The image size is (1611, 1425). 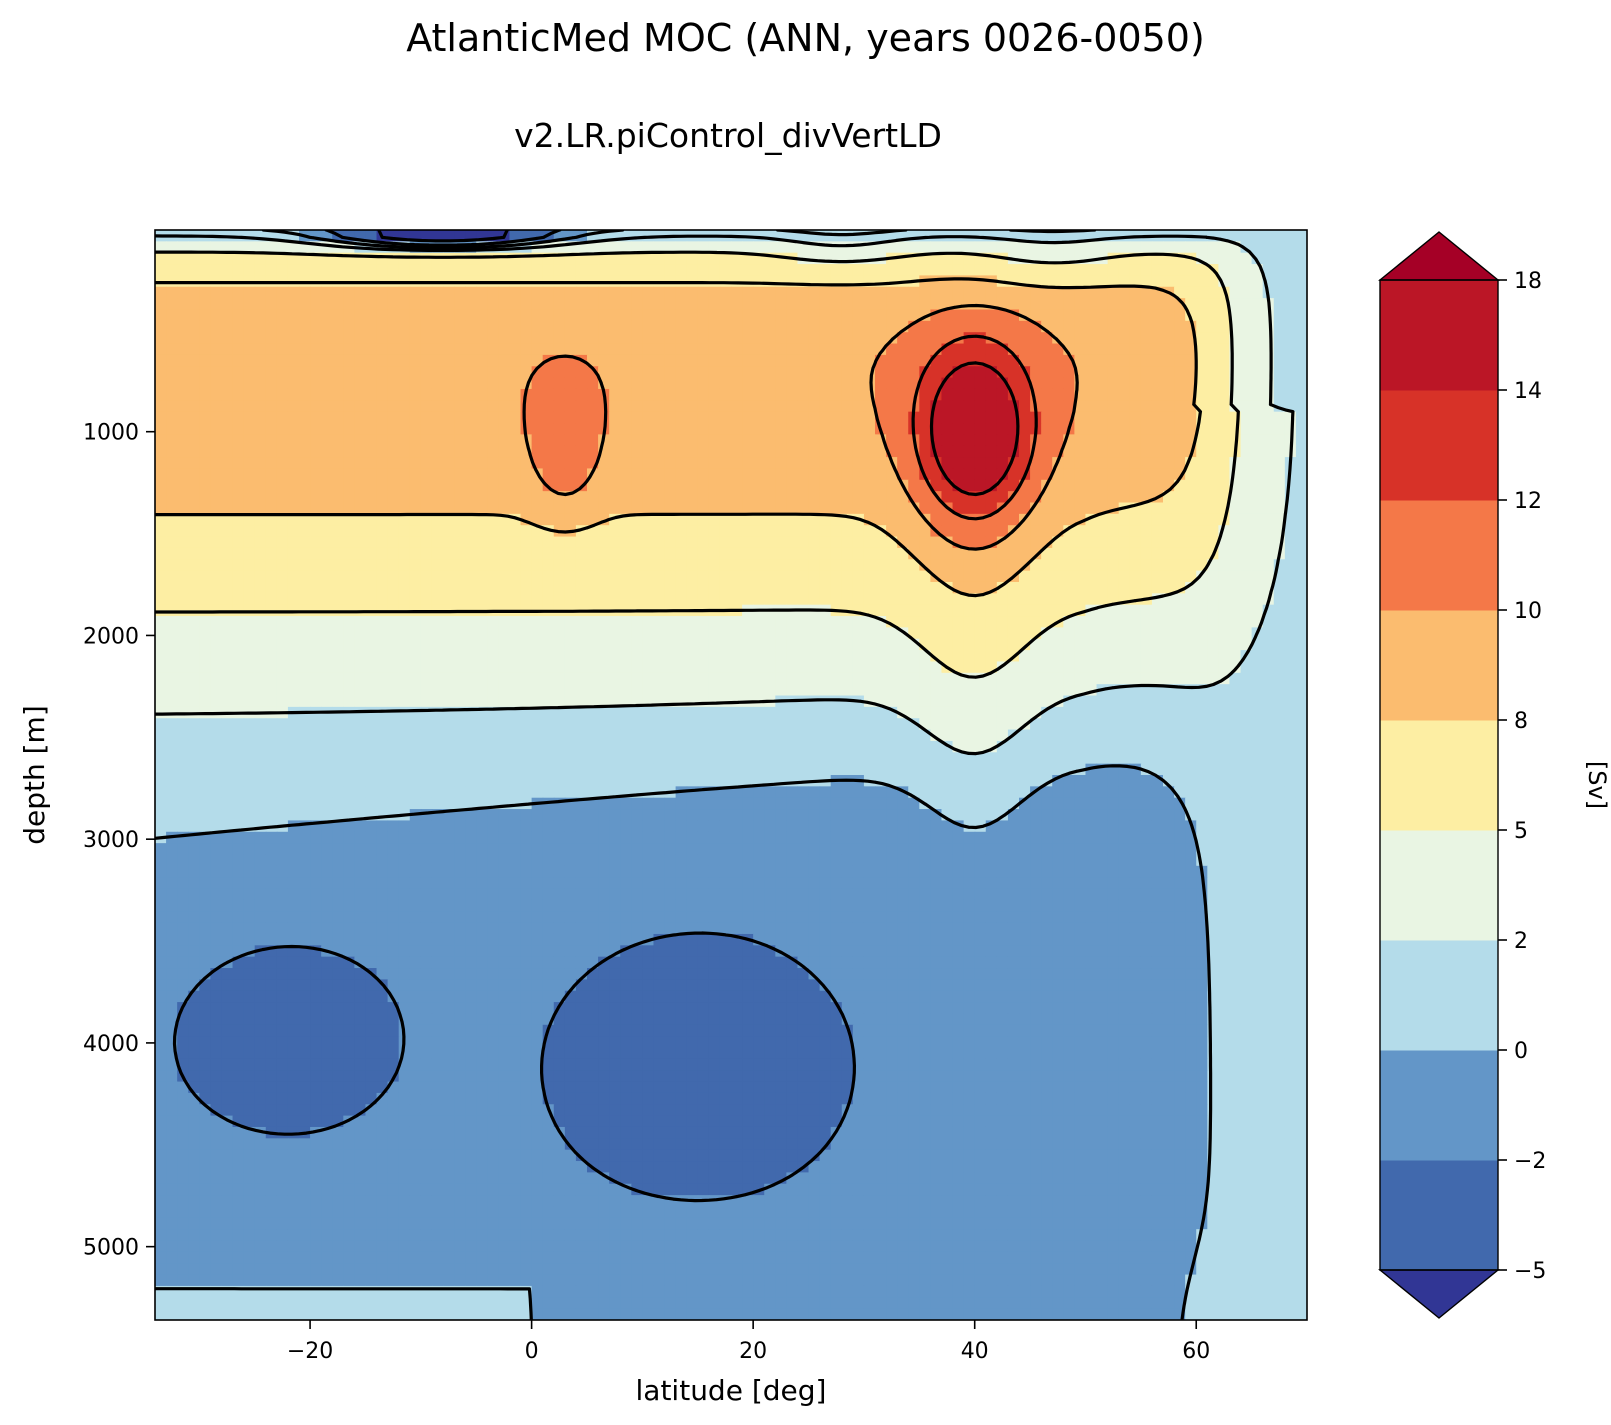 What do you see at coordinates (1530, 1271) in the screenshot?
I see `colorbar-tick-label: −5` at bounding box center [1530, 1271].